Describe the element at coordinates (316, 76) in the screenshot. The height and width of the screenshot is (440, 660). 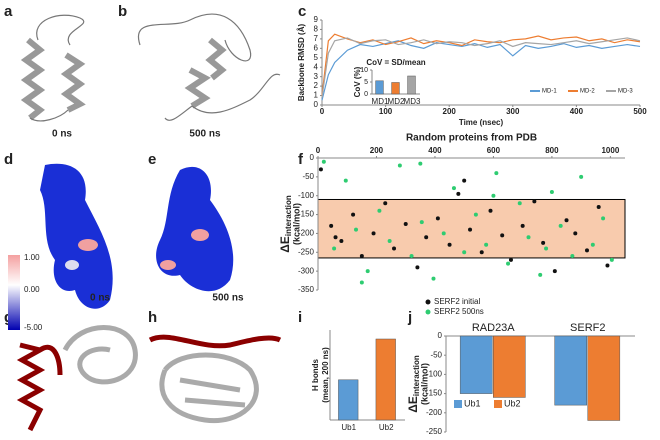
I see `y-tick-label: 3` at that location.